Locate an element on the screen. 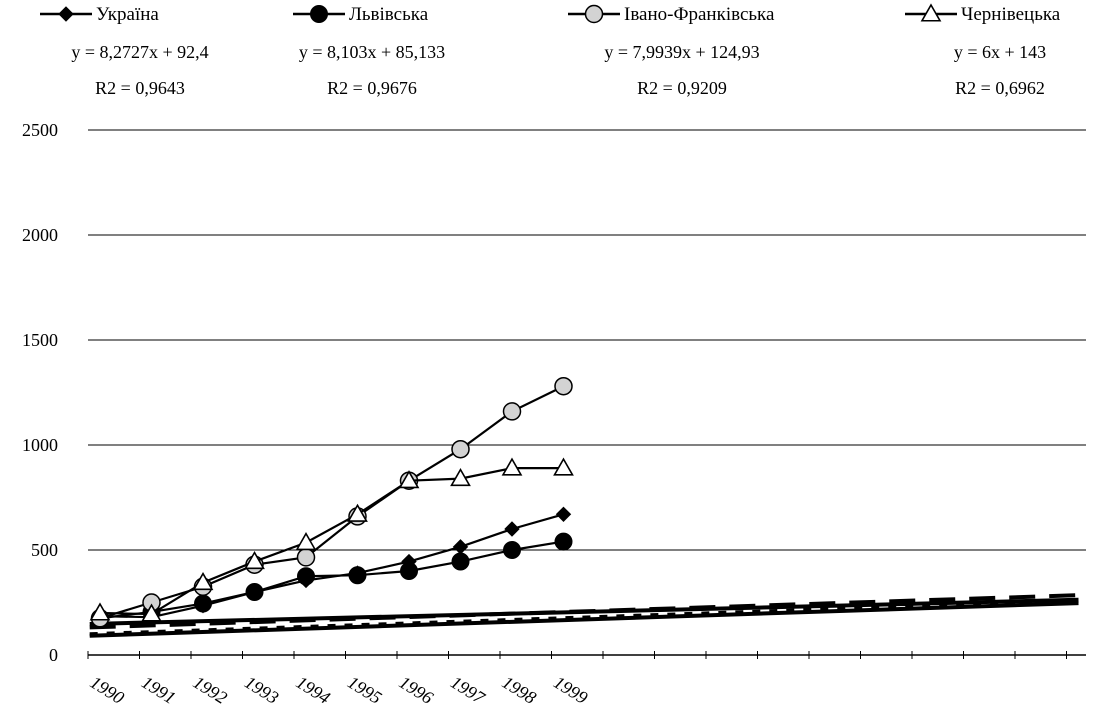 This screenshot has height=723, width=1101. series-line-triangle-hollow is located at coordinates (331, 541).